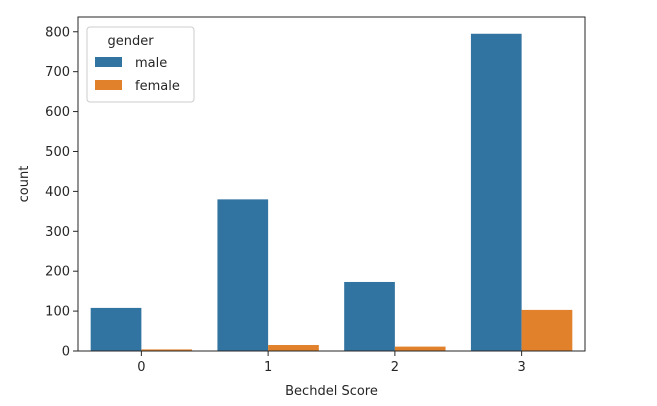 This screenshot has width=657, height=406. I want to click on x-tick-label-1: 1, so click(268, 367).